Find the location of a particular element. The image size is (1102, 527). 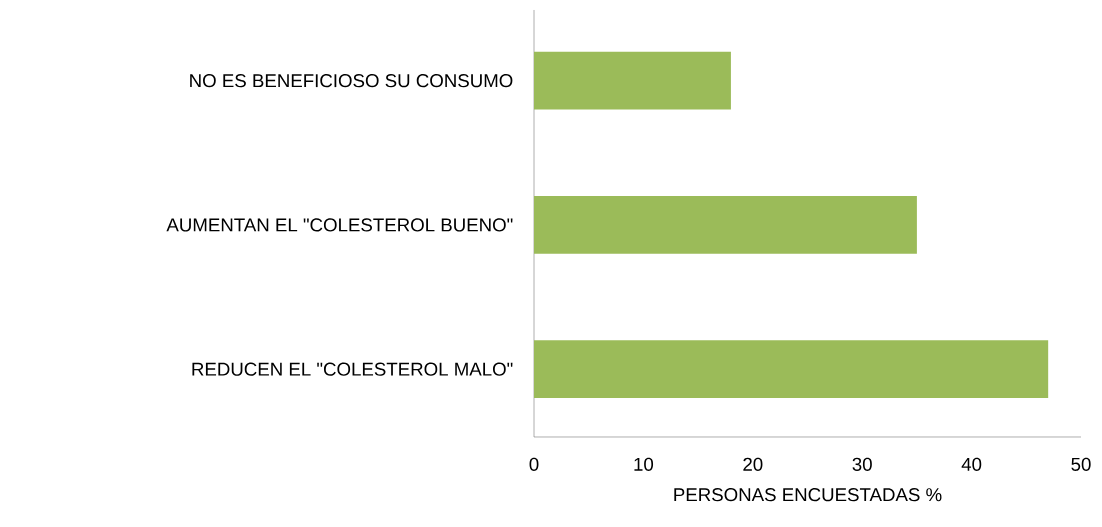

x-tick-label: 50 is located at coordinates (1081, 464).